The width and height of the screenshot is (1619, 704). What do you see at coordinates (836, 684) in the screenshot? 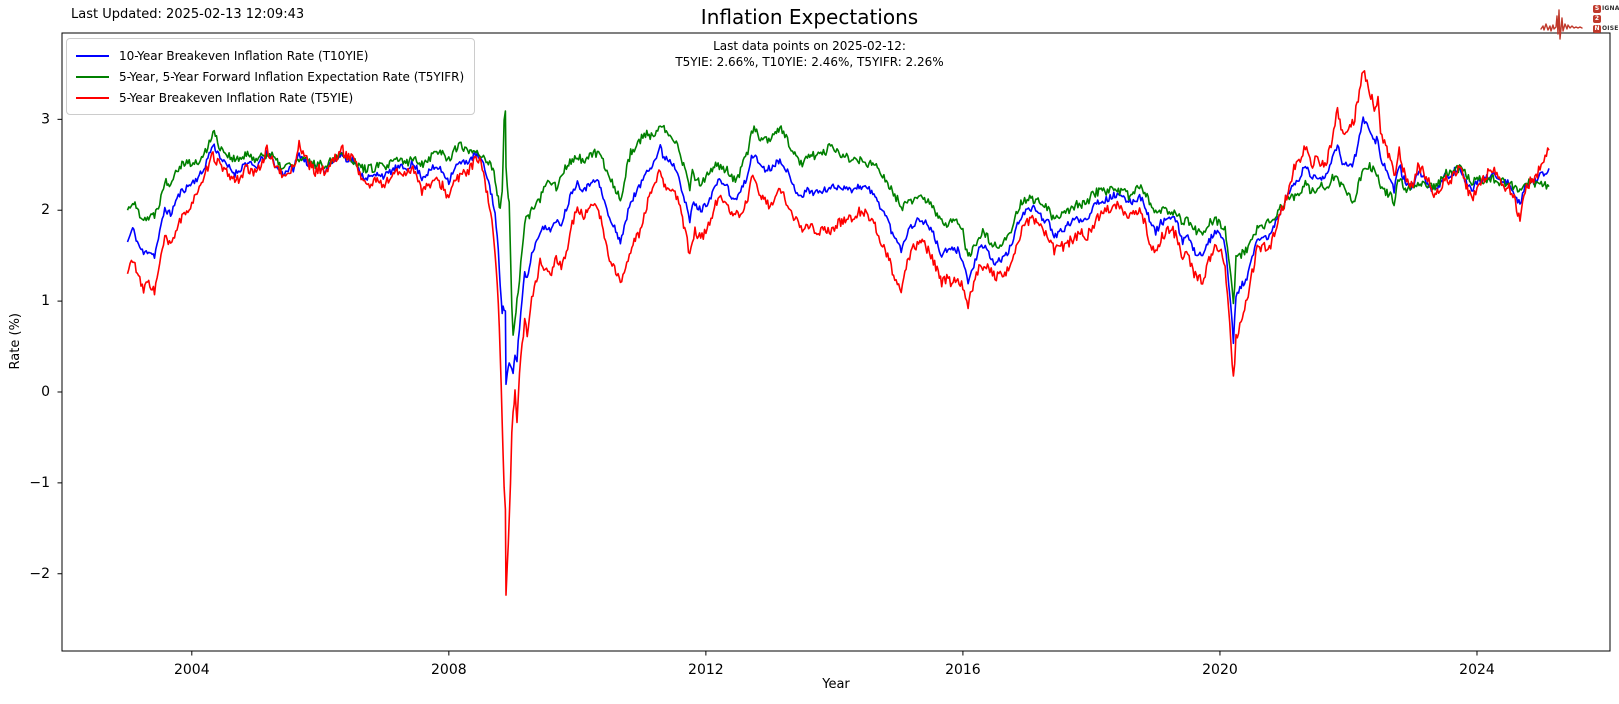
I see `x-axis-label: Year` at bounding box center [836, 684].